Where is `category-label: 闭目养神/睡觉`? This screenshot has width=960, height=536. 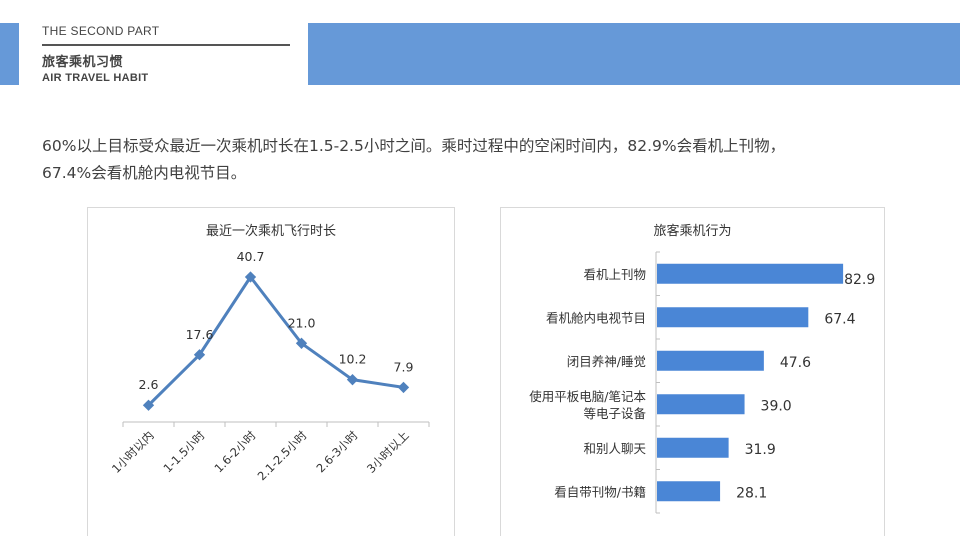 category-label: 闭目养神/睡觉 is located at coordinates (606, 361).